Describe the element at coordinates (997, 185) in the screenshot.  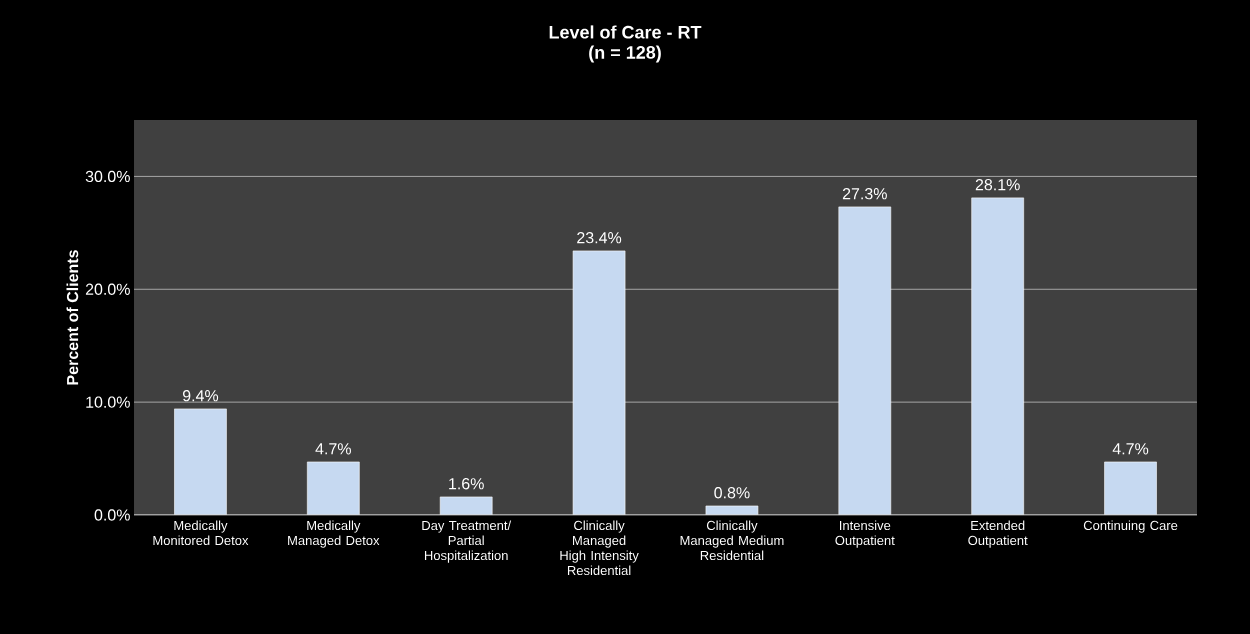
I see `data-label: 28.1%` at that location.